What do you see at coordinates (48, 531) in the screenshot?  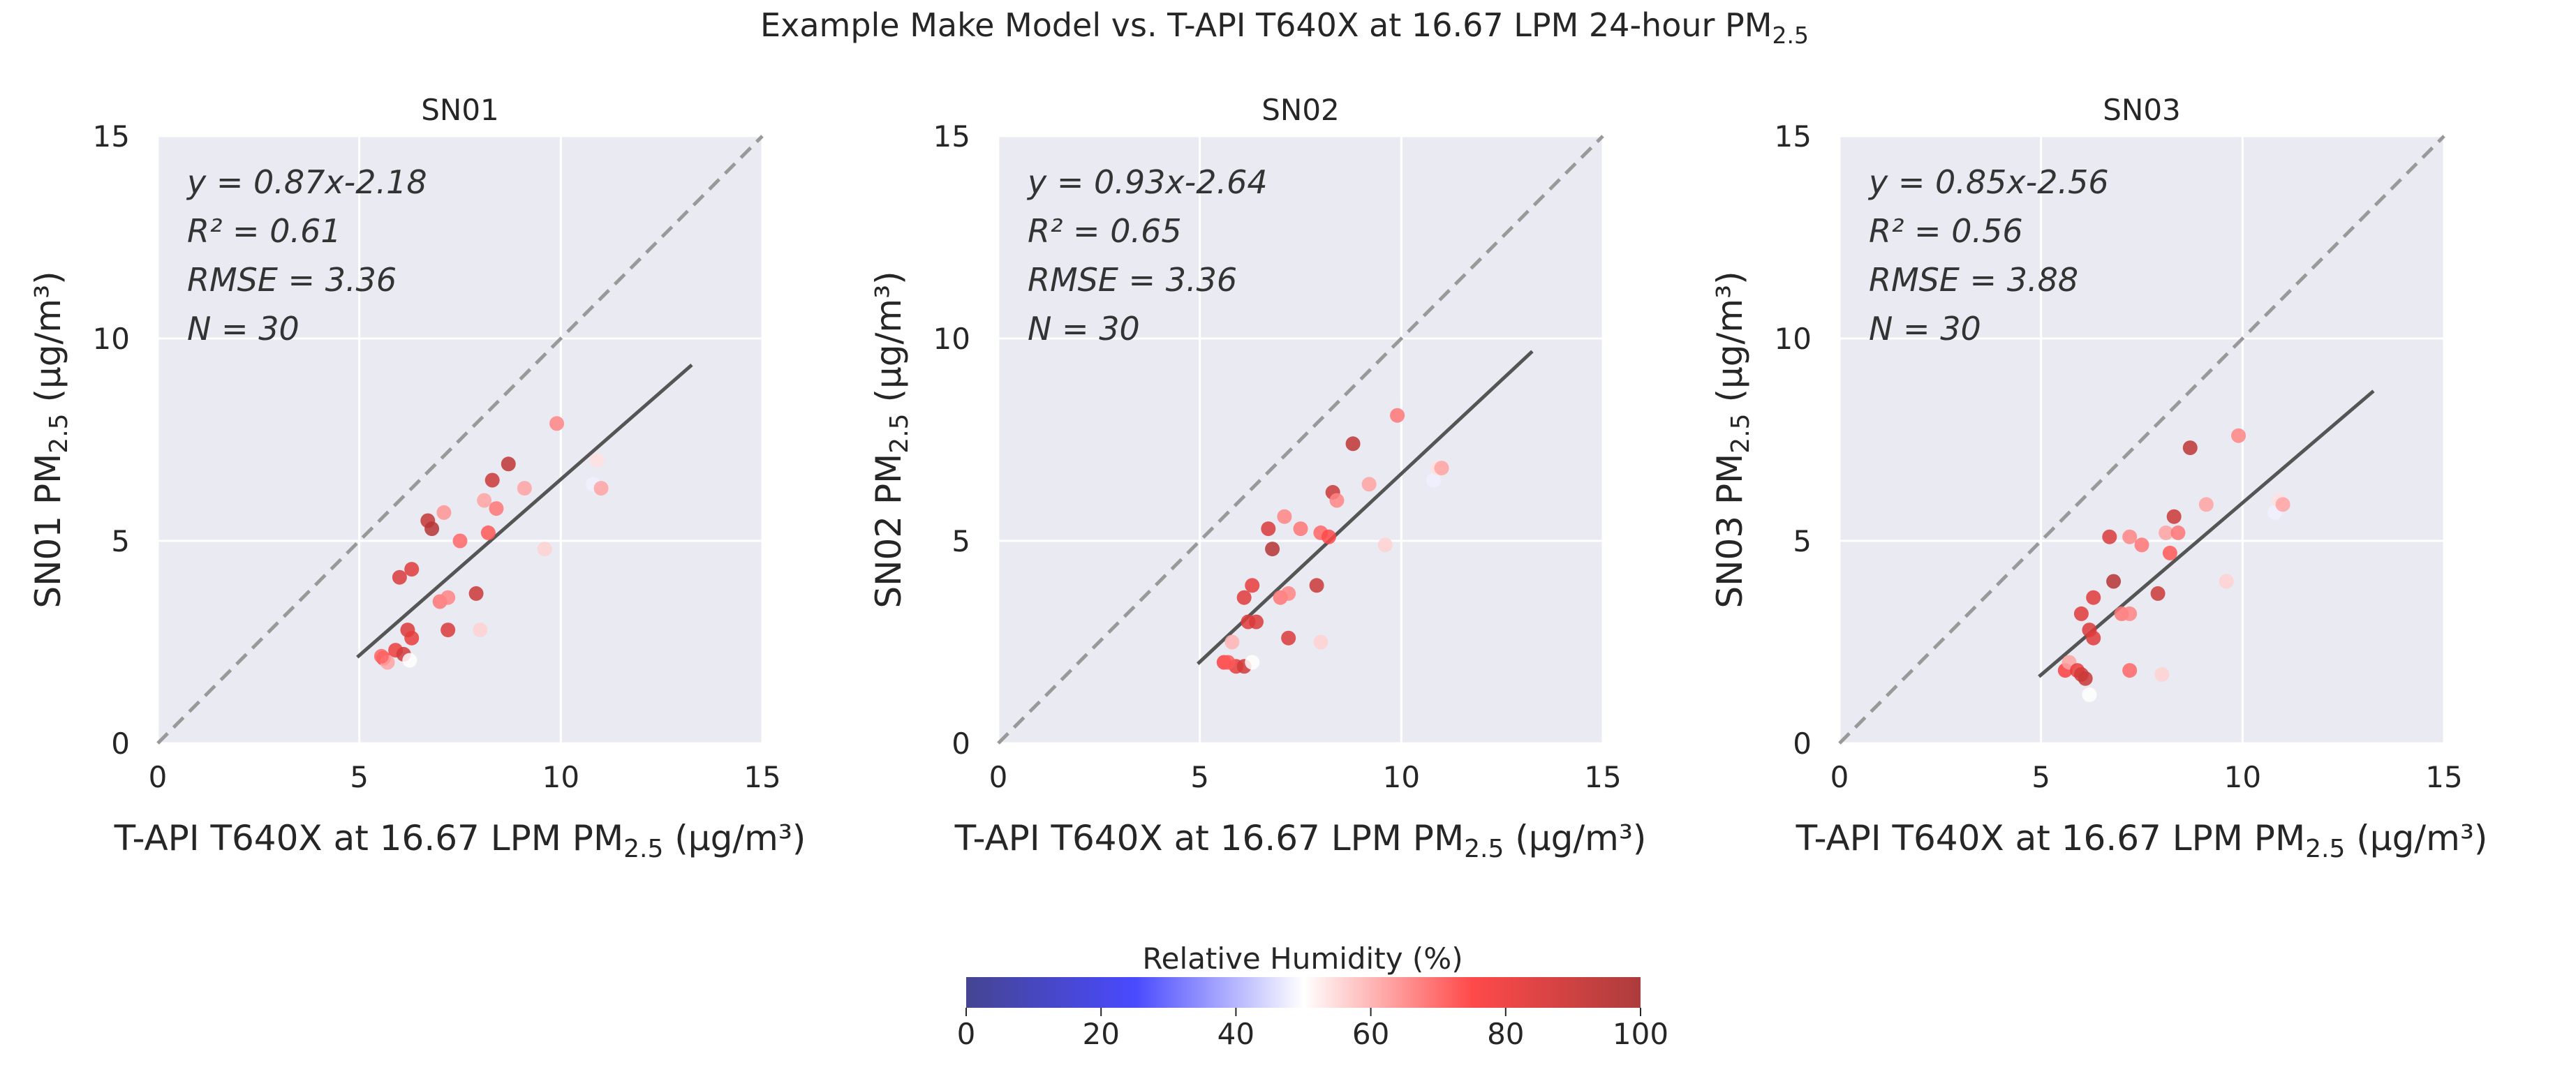 I see `y-axis-label-main: SN01 PM` at bounding box center [48, 531].